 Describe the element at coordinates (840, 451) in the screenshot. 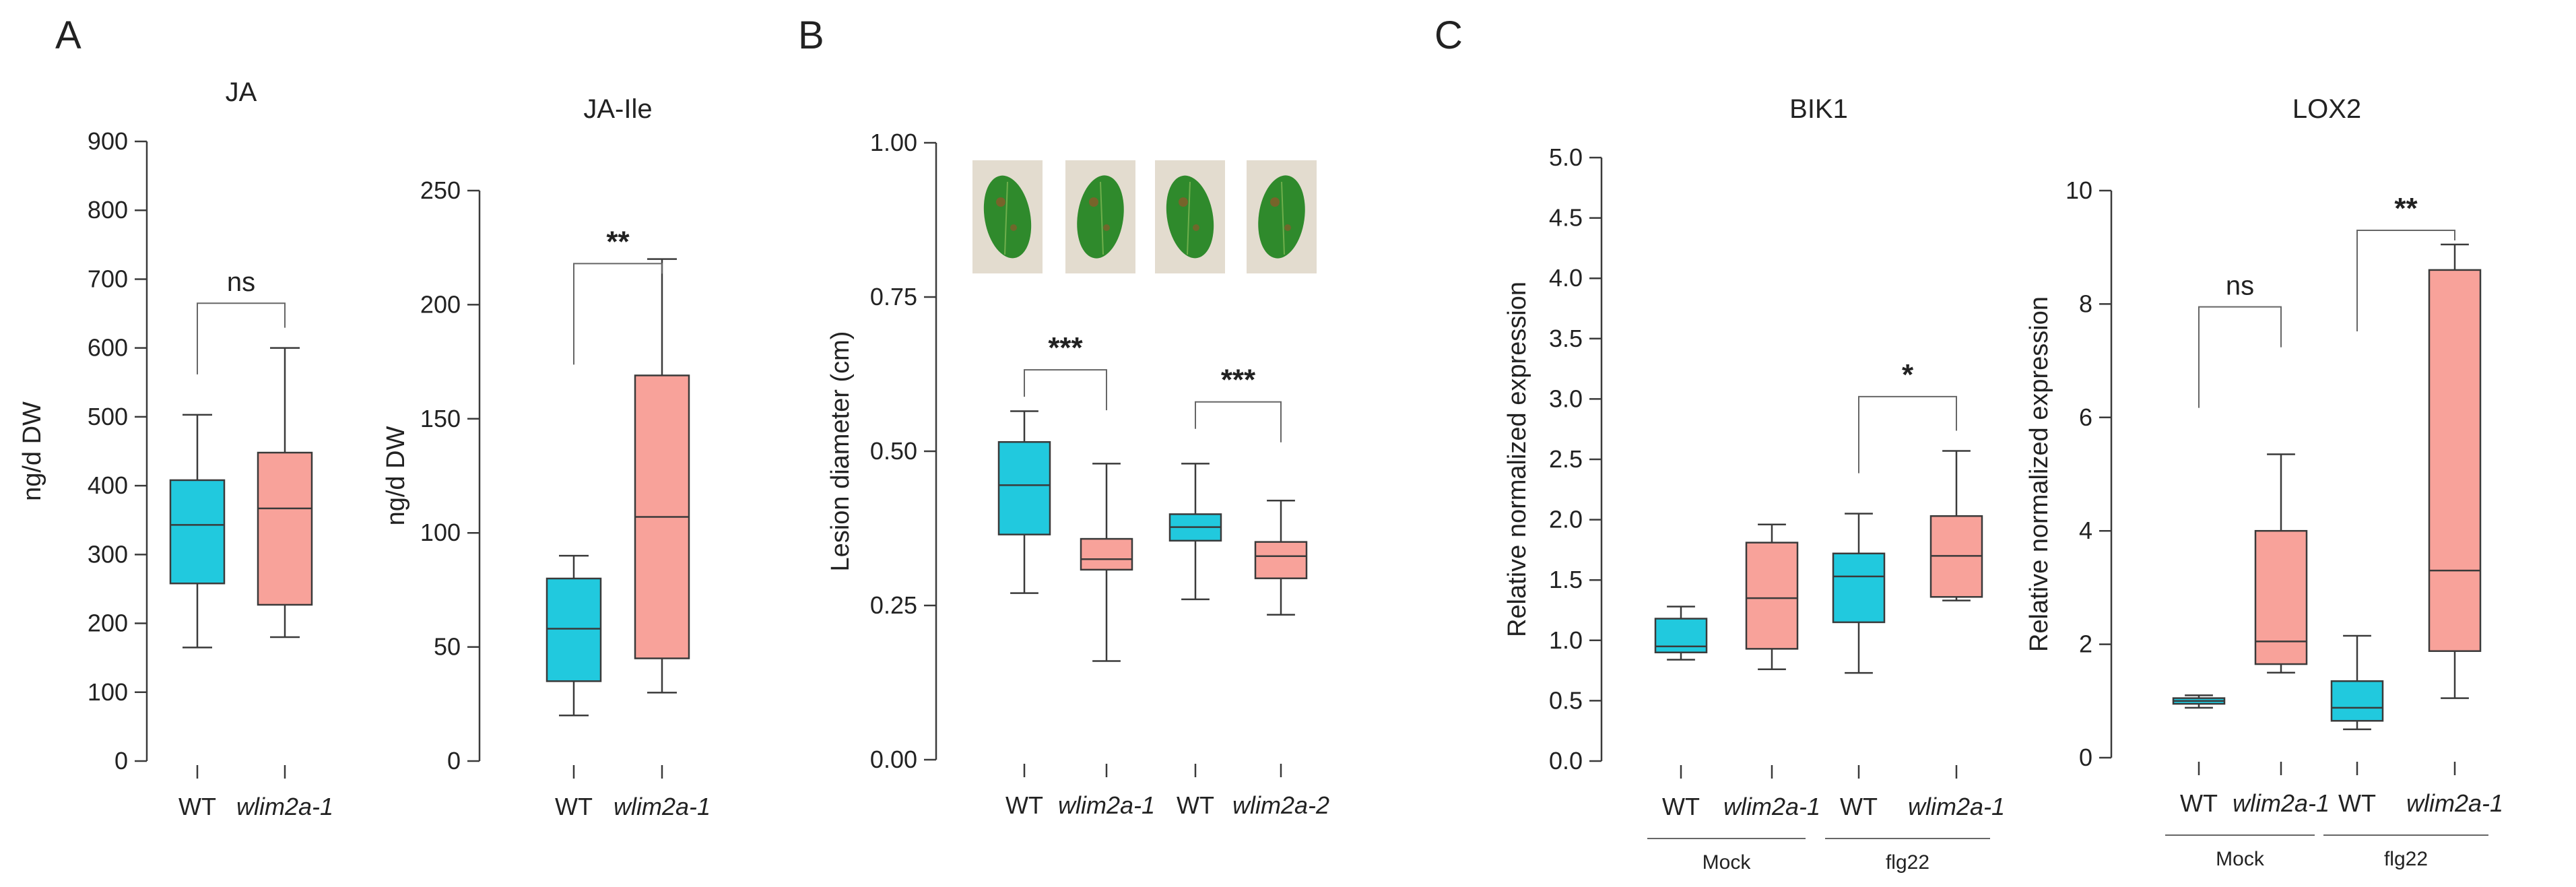

I see `y-axis-title: Lesion diameter (cm)` at that location.